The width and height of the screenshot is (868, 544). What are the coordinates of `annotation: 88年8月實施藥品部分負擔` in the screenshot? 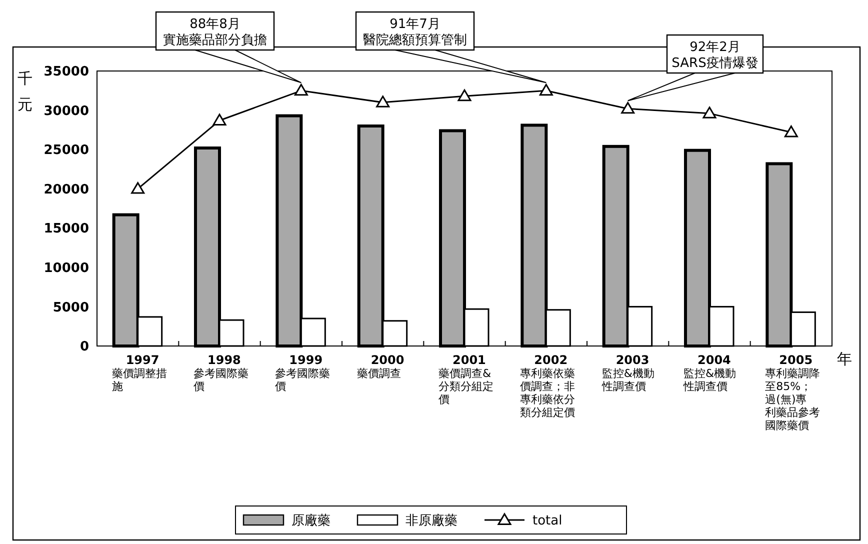 It's located at (215, 32).